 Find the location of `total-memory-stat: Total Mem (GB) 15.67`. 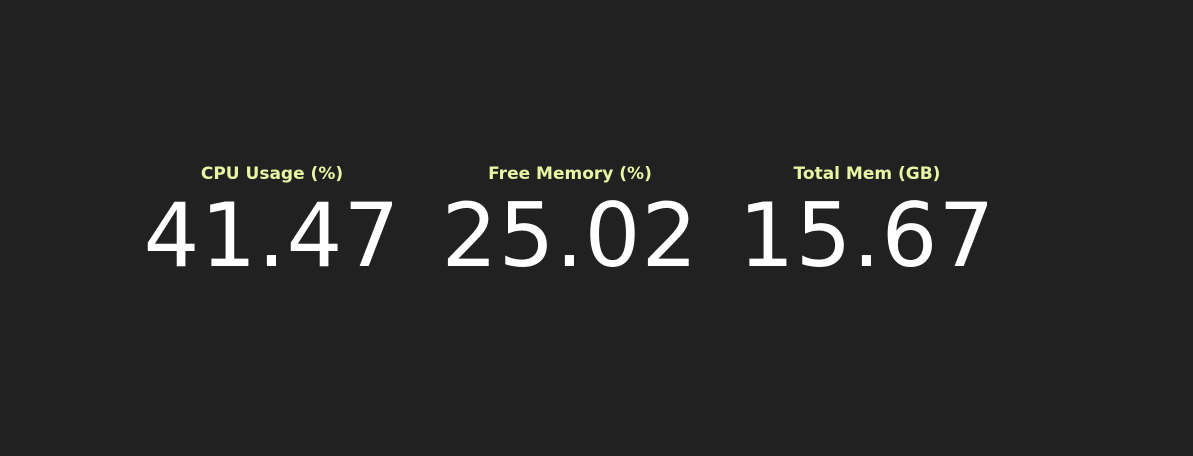

total-memory-stat: Total Mem (GB) 15.67 is located at coordinates (867, 222).